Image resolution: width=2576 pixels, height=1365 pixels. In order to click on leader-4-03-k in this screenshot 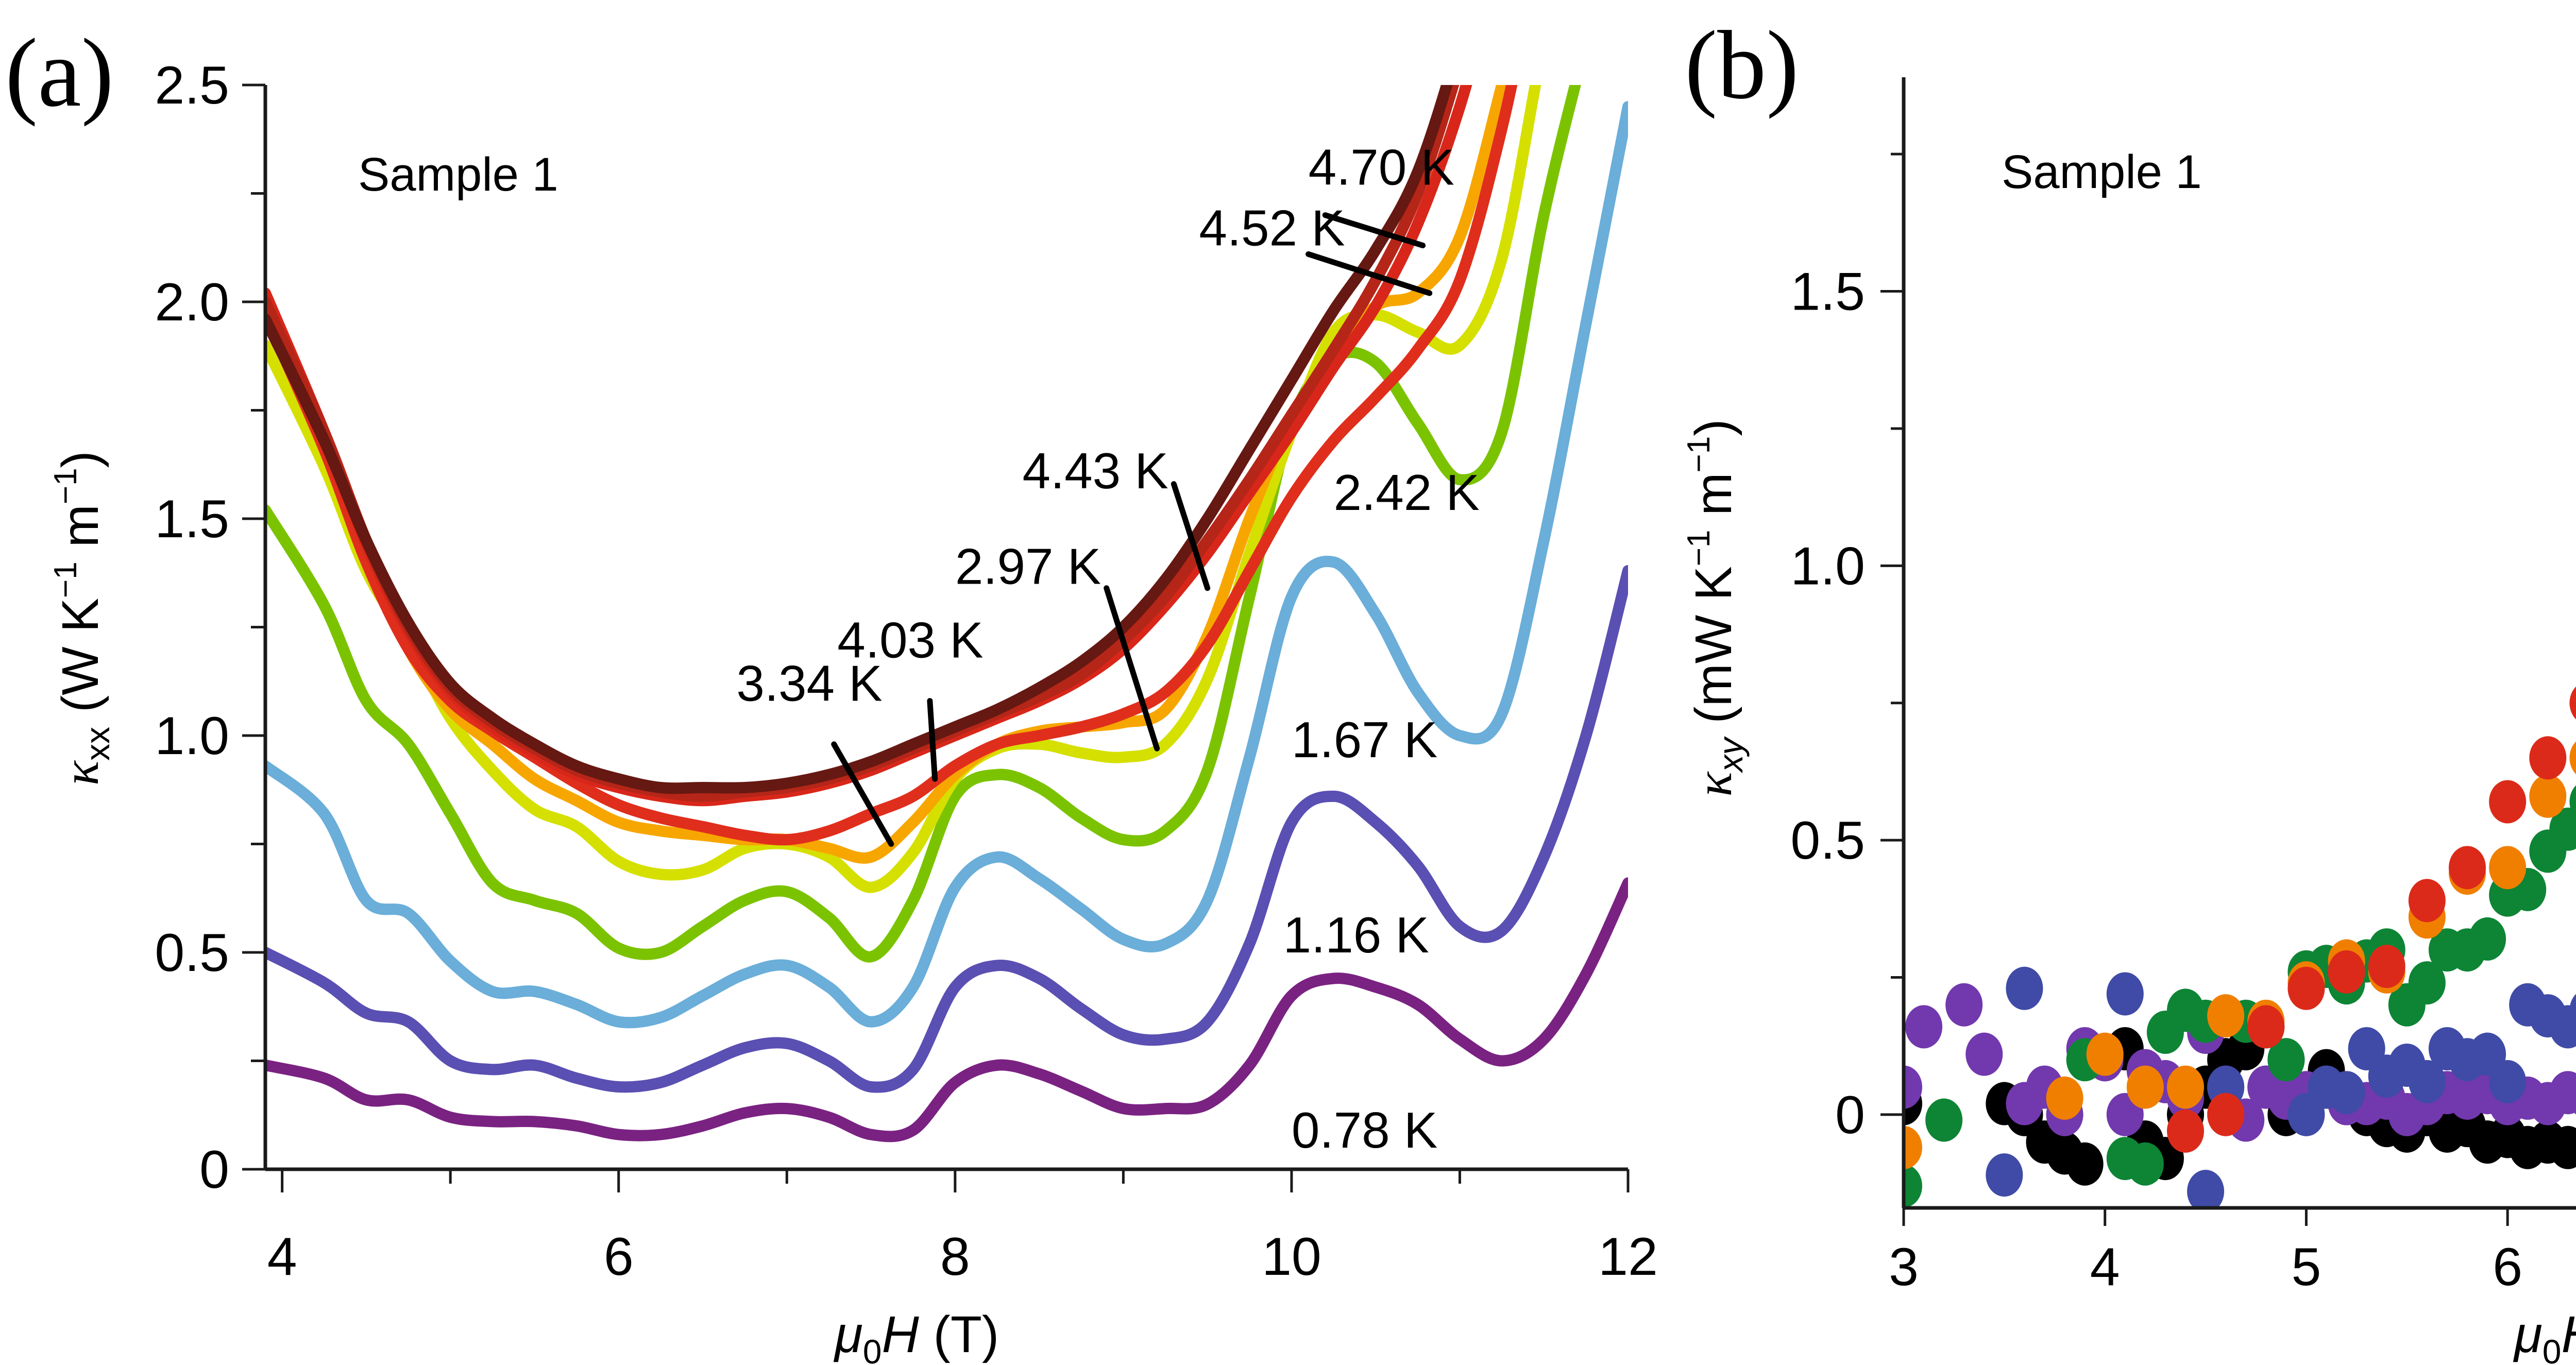, I will do `click(932, 740)`.